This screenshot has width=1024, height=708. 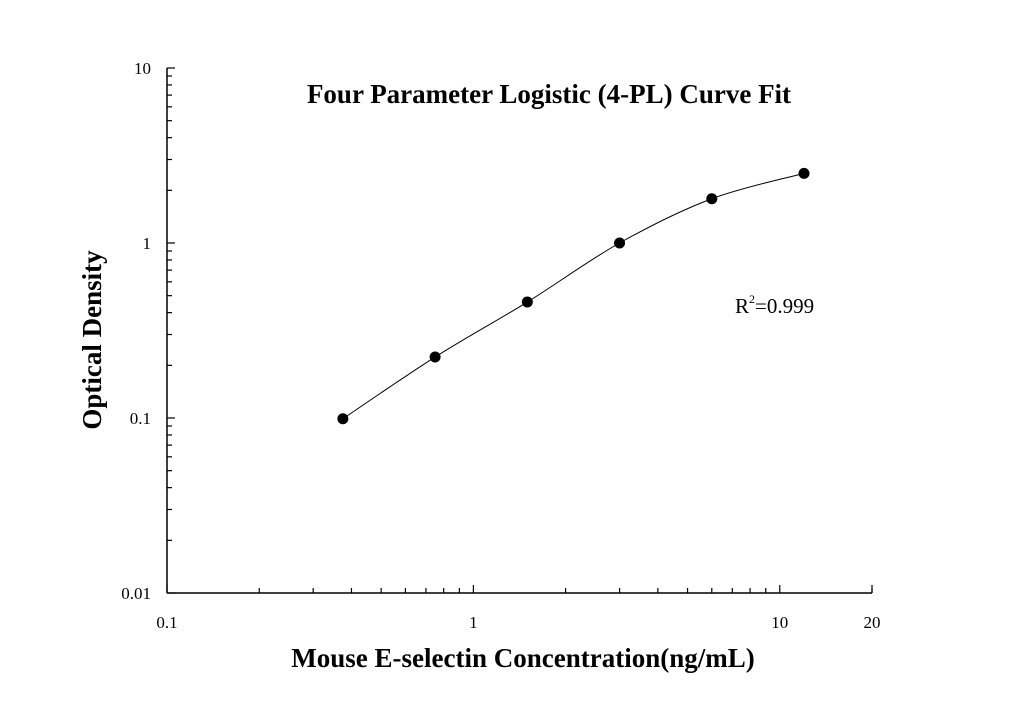 I want to click on y-tick-label: 1, so click(x=147, y=243).